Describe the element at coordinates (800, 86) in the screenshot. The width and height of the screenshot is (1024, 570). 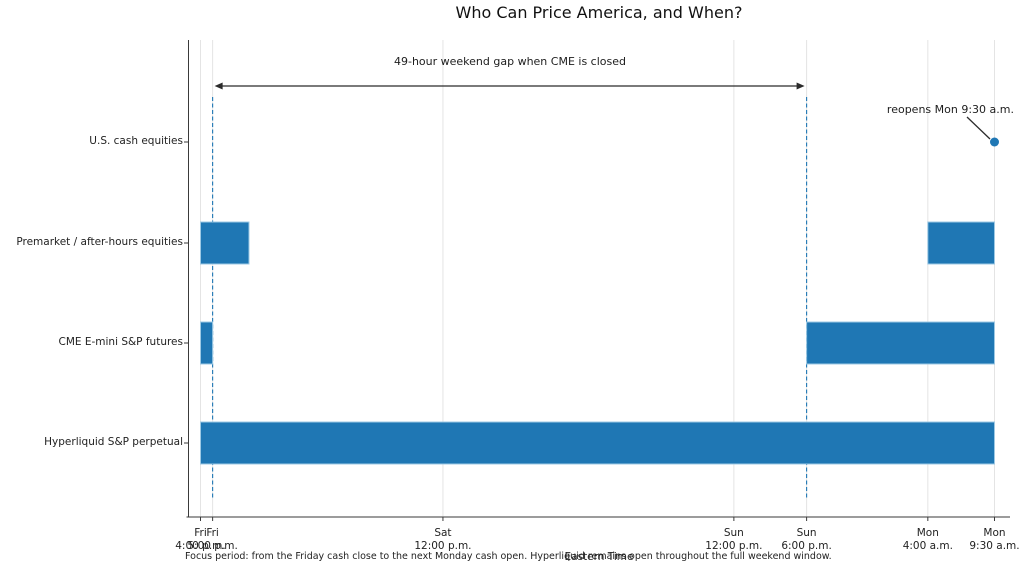
I see `gap-arrow-head-right` at that location.